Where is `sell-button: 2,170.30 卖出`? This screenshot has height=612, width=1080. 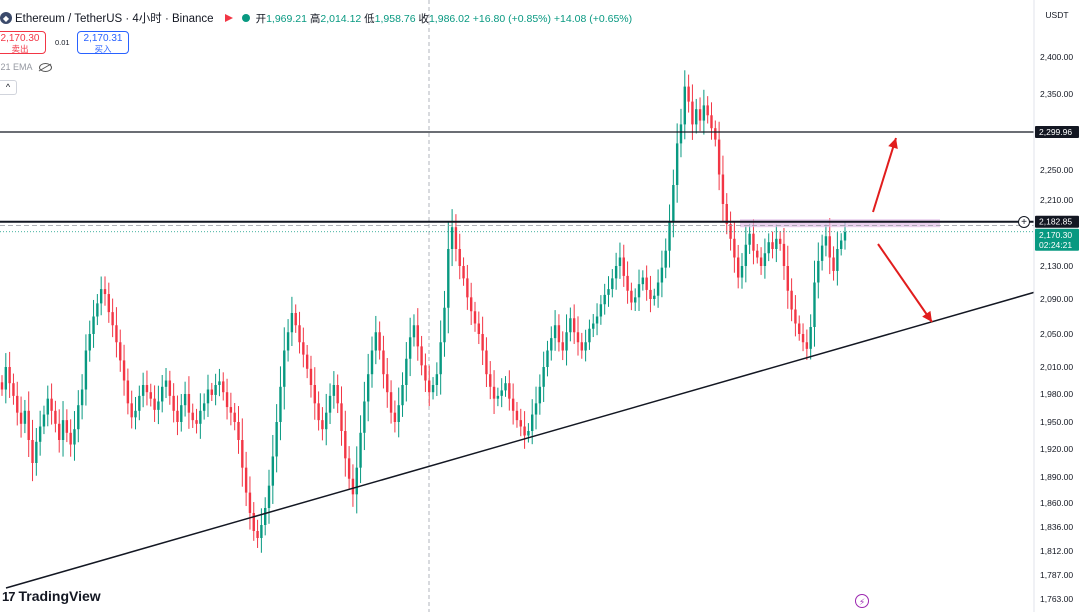 sell-button: 2,170.30 卖出 is located at coordinates (23, 42).